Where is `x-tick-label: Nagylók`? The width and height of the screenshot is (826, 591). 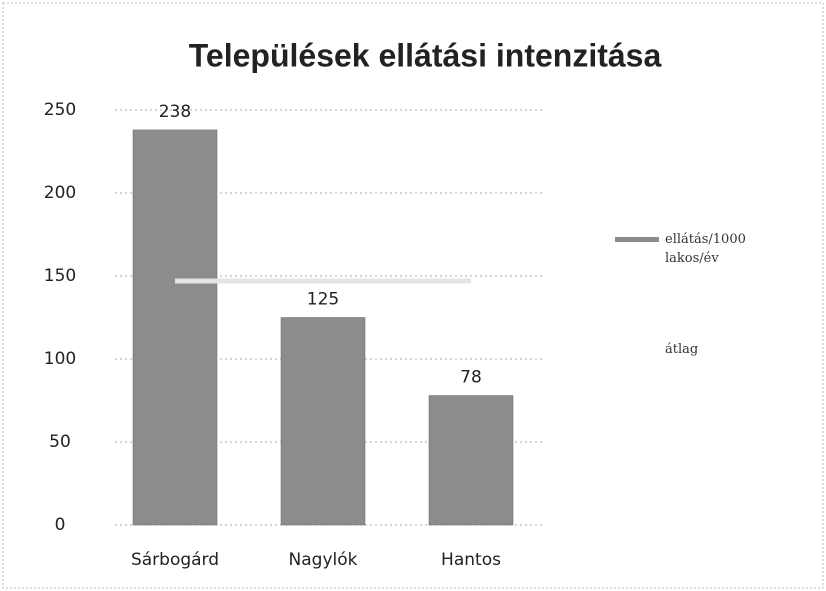
x-tick-label: Nagylók is located at coordinates (323, 560).